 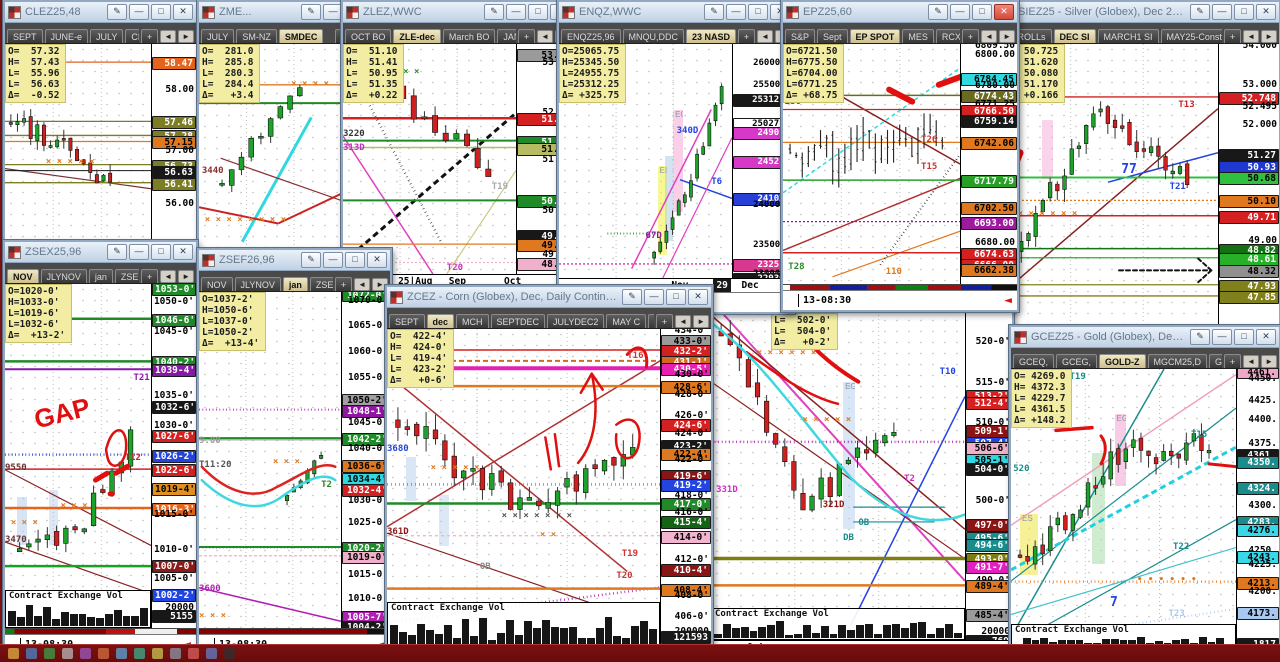 I want to click on tab-march1-si: MARCH1 SI, so click(x=1128, y=36).